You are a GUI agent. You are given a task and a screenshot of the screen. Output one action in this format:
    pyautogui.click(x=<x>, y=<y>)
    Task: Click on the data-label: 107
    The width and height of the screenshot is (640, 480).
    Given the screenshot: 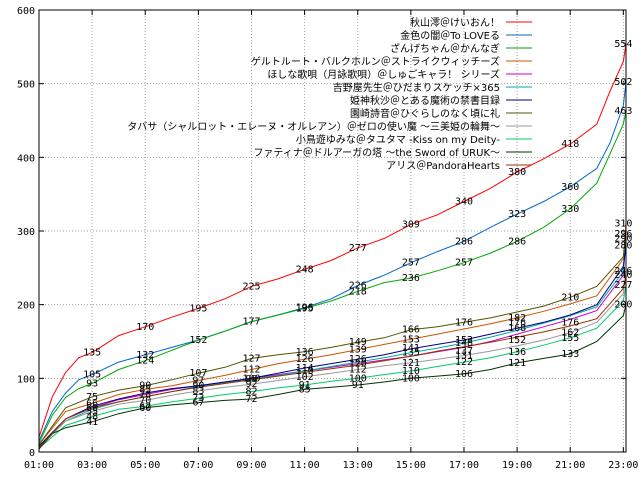 What is the action you would take?
    pyautogui.click(x=198, y=373)
    